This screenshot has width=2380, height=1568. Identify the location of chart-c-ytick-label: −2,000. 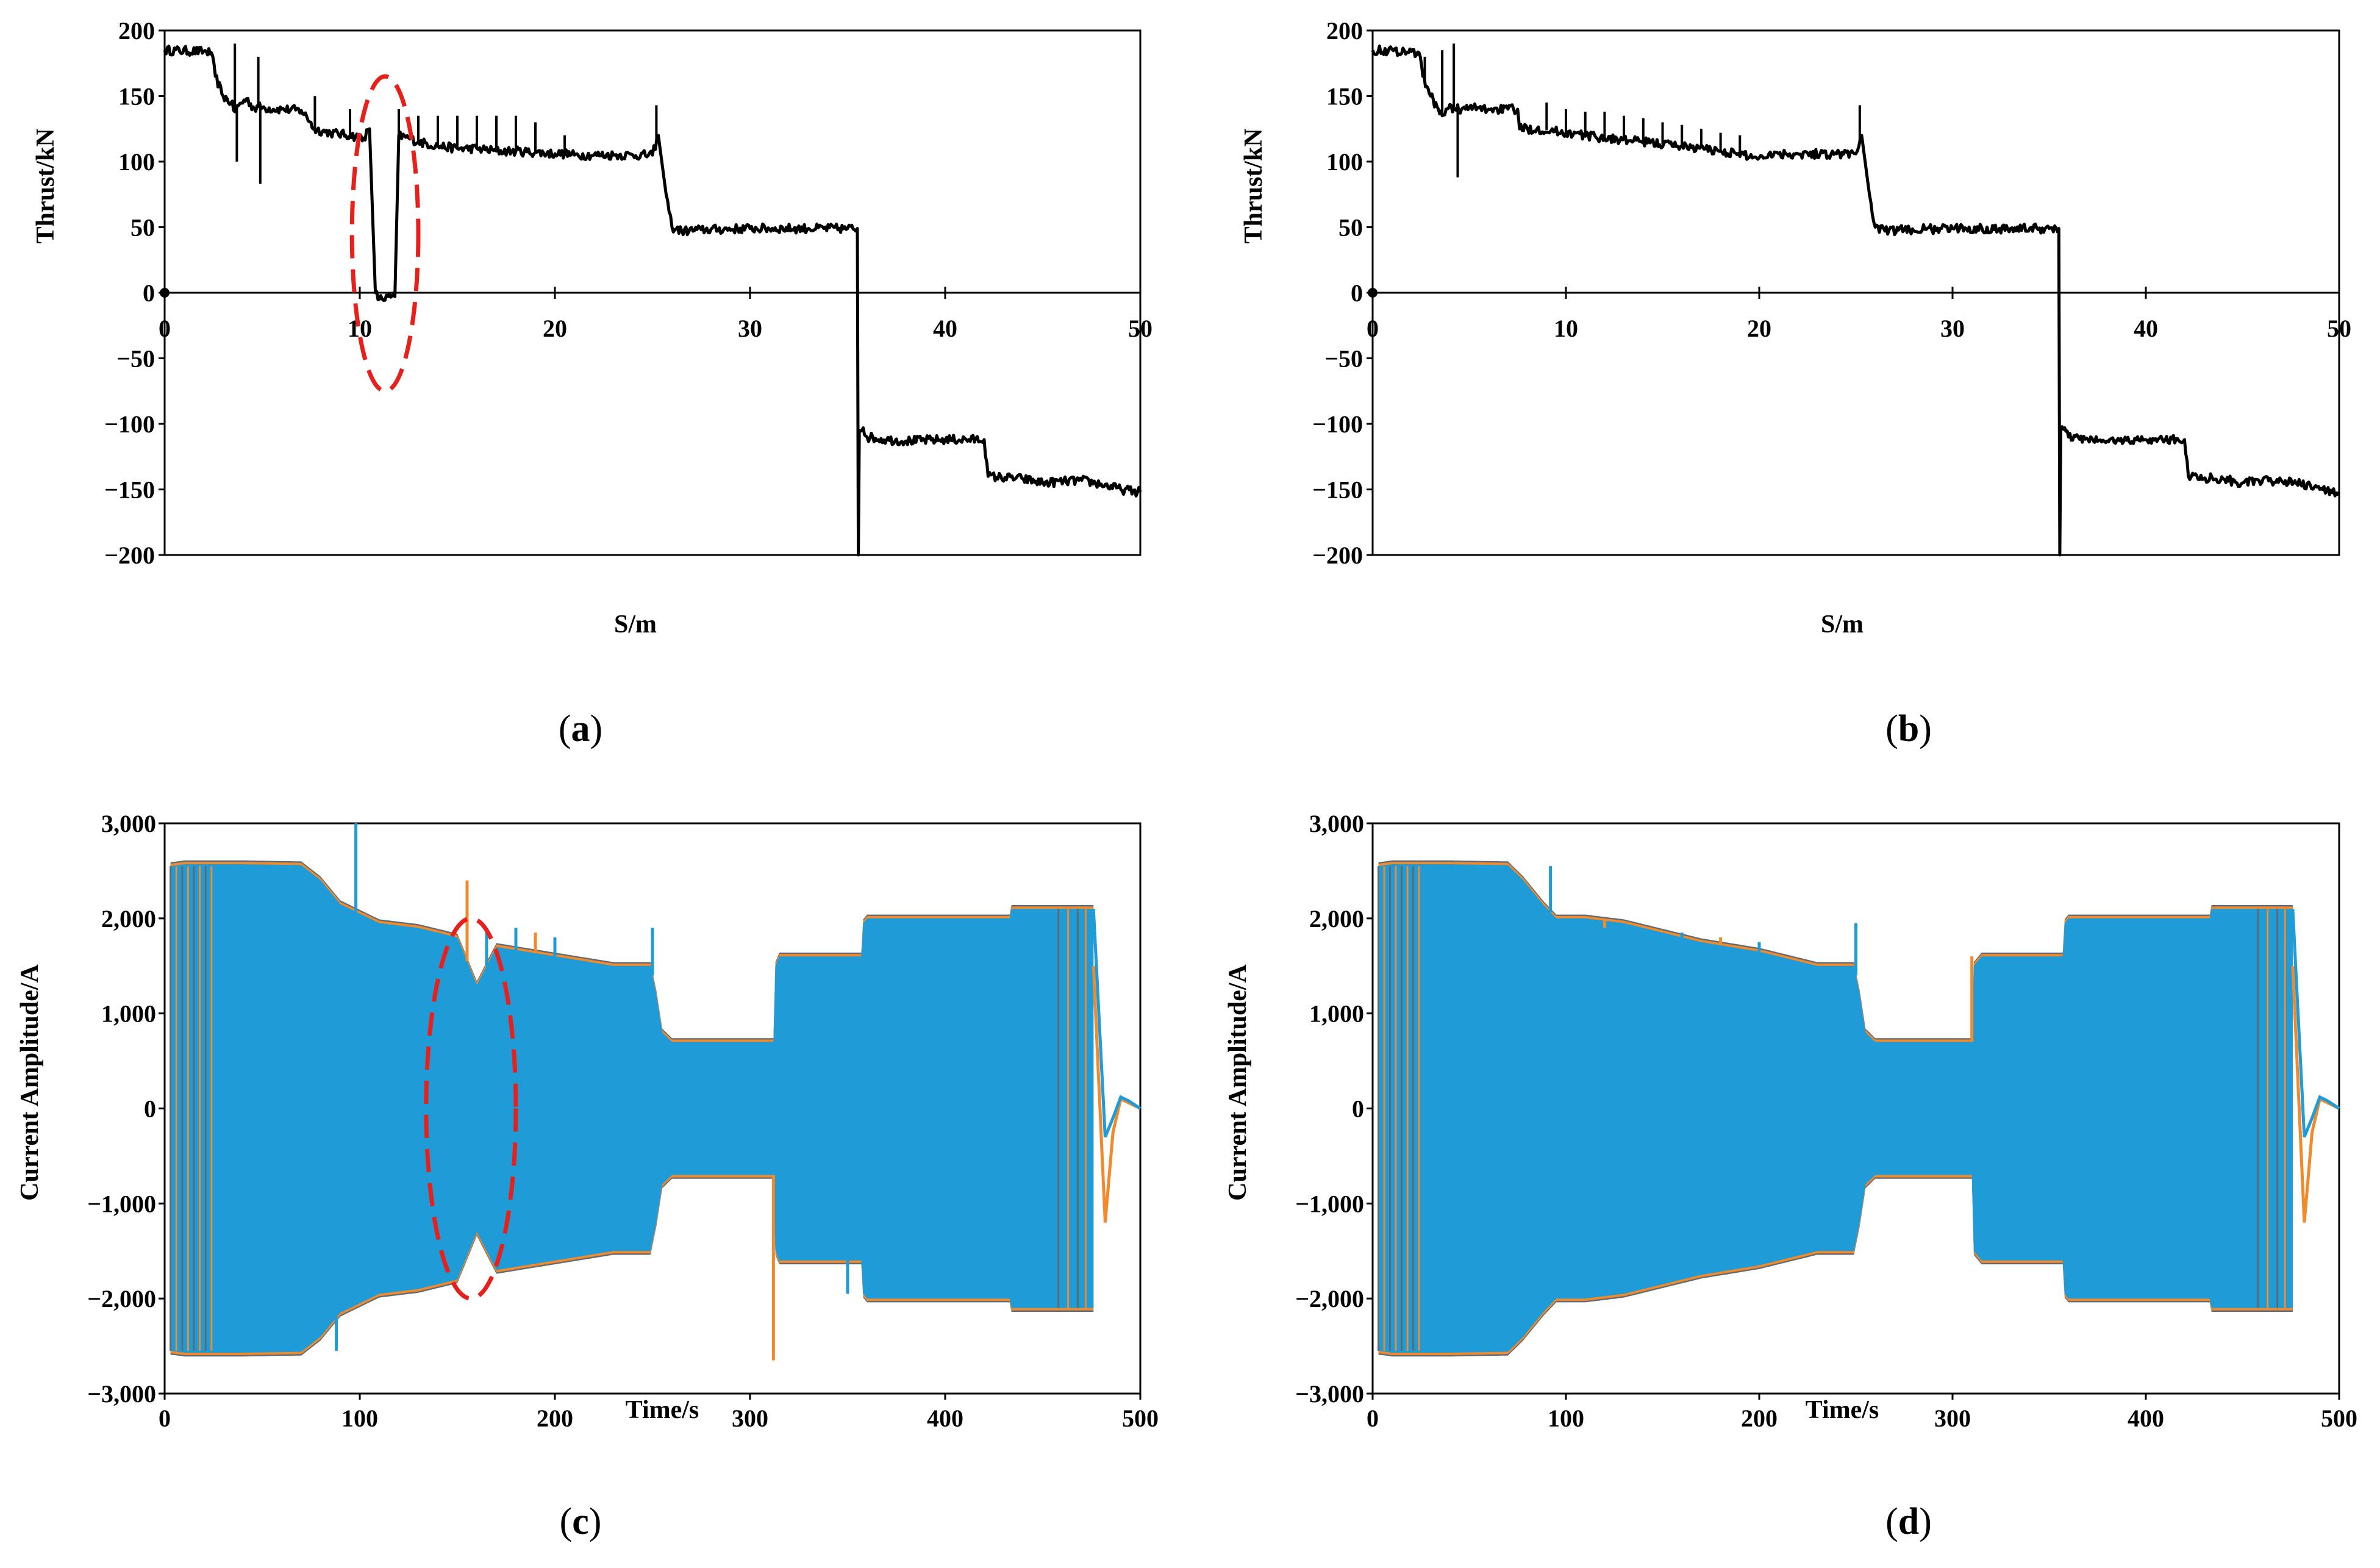
(121, 1298).